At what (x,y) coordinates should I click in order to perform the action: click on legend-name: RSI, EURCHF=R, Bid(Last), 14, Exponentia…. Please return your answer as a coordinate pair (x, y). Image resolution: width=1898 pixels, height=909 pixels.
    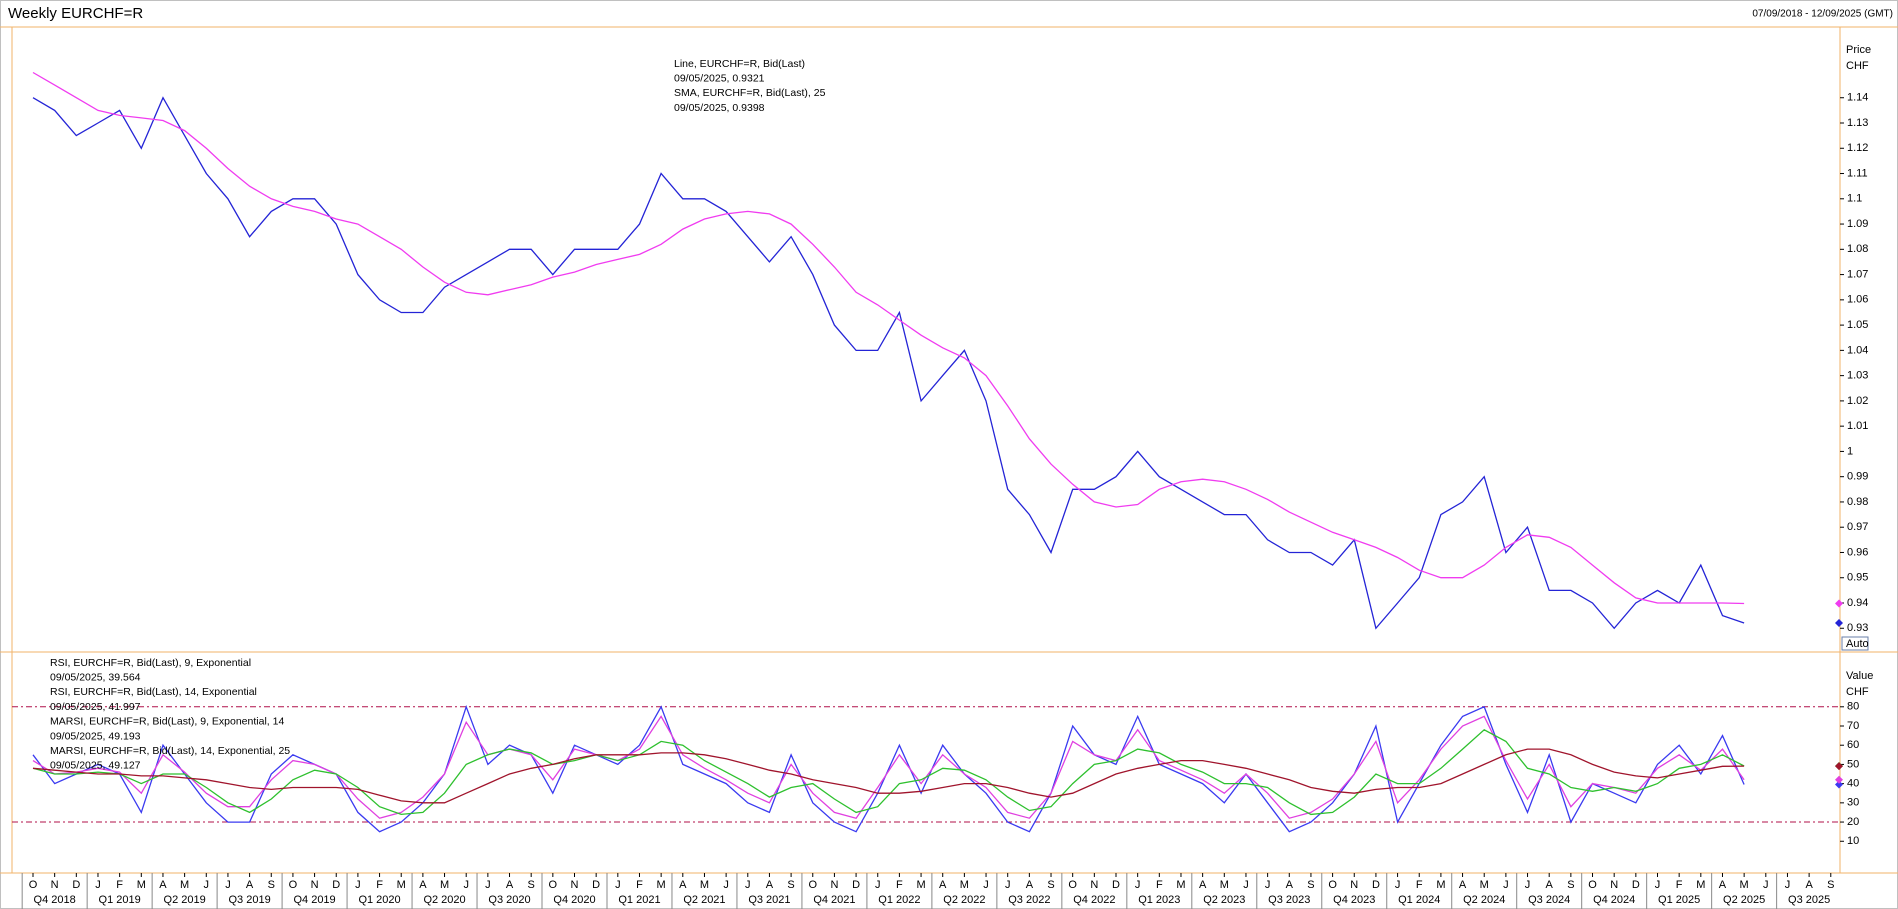
    Looking at the image, I should click on (153, 692).